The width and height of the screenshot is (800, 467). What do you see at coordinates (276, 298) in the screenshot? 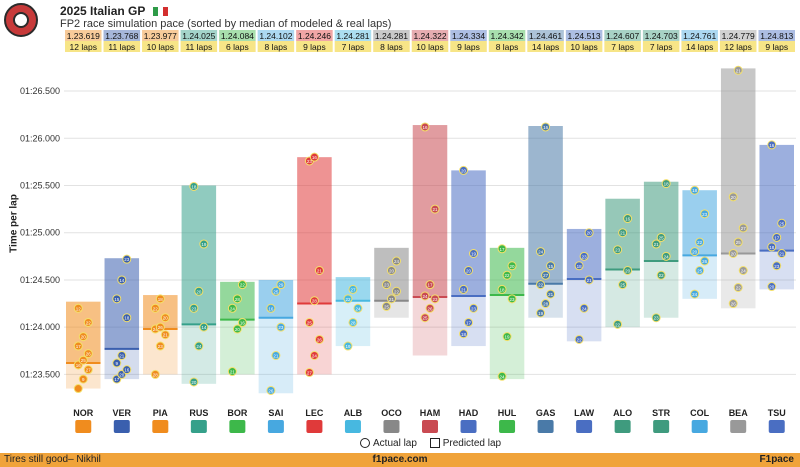
I see `bar-upper-SAI` at bounding box center [276, 298].